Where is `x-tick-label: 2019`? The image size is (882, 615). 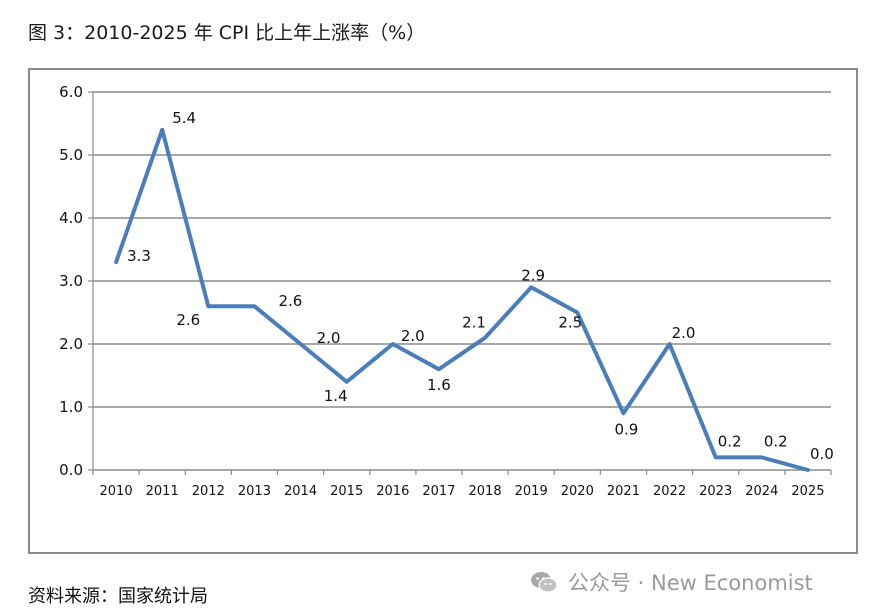
x-tick-label: 2019 is located at coordinates (531, 491).